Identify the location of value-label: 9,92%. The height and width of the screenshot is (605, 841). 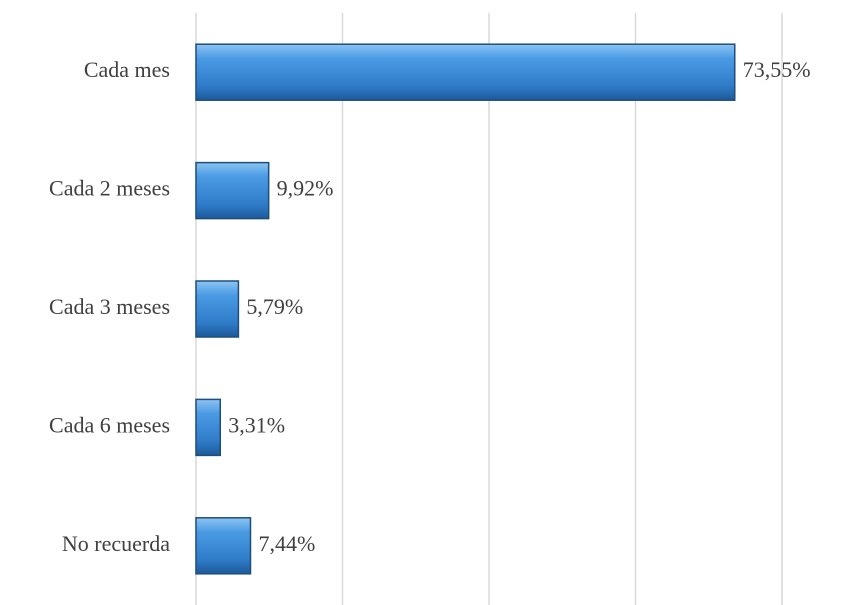
(305, 188).